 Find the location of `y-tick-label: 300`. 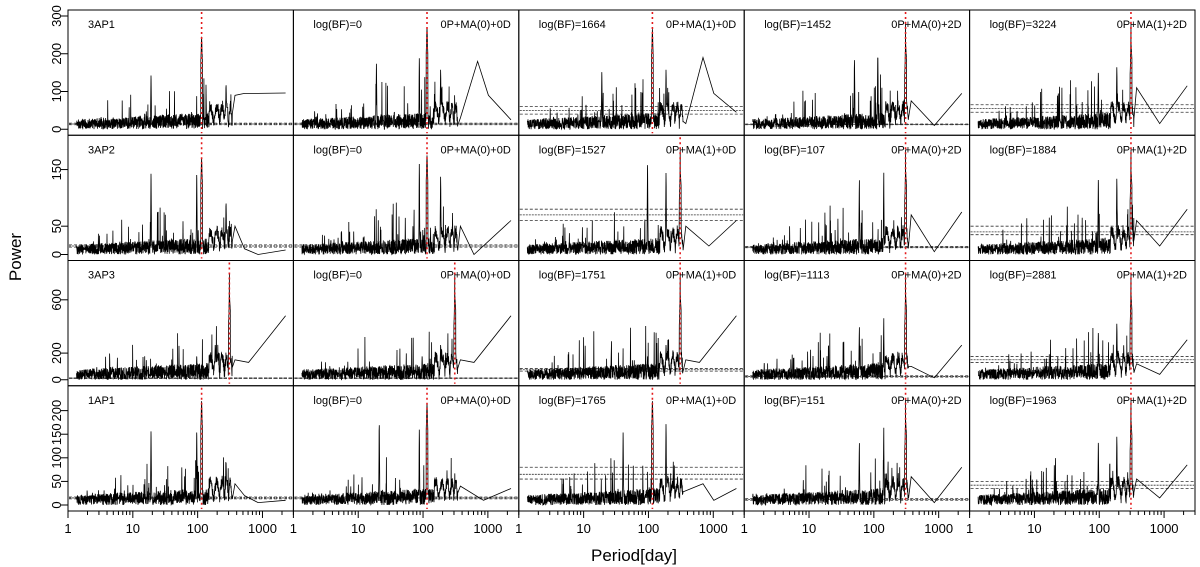

y-tick-label: 300 is located at coordinates (56, 16).